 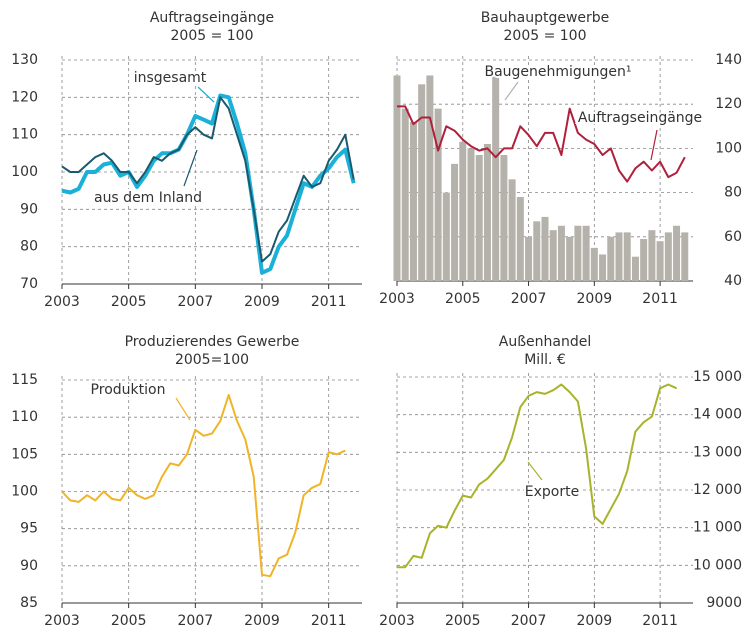 I want to click on y-tick-label: 60, so click(x=733, y=237).